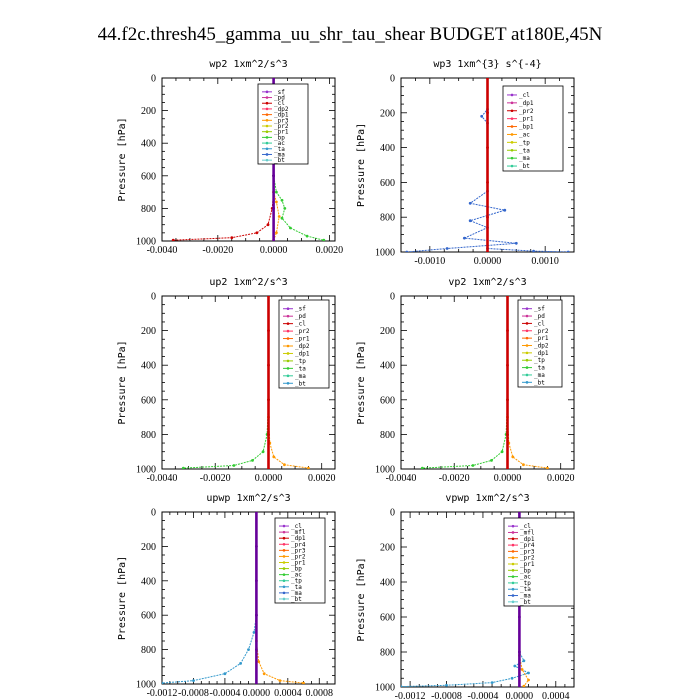  Describe the element at coordinates (224, 693) in the screenshot. I see `x-tick-label: -0.0004` at that location.